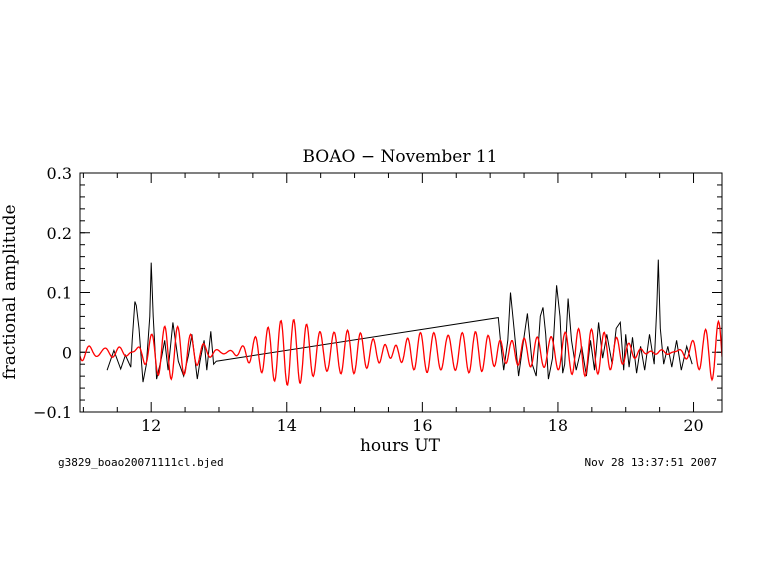  I want to click on x-tick-label: 12, so click(151, 425).